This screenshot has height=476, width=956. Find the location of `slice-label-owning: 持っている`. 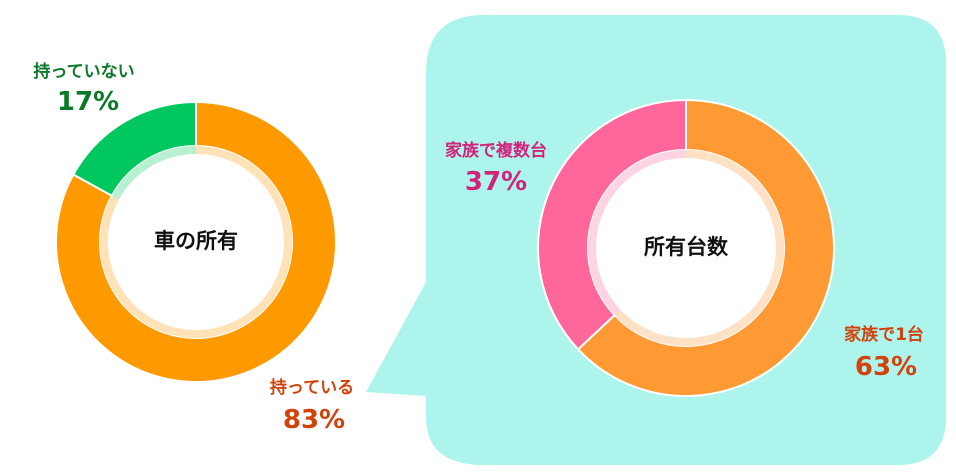

slice-label-owning: 持っている is located at coordinates (312, 387).